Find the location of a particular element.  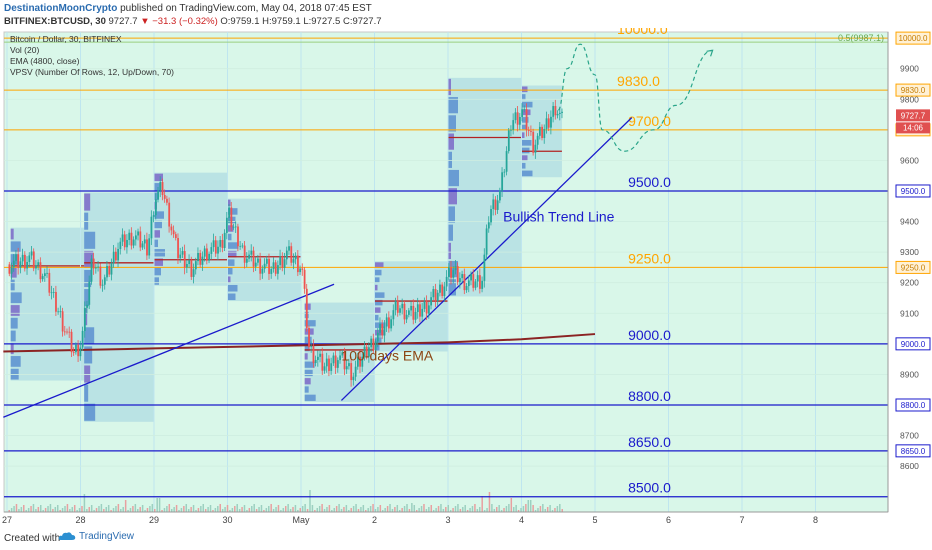

time-tick-label: 5 is located at coordinates (594, 520).